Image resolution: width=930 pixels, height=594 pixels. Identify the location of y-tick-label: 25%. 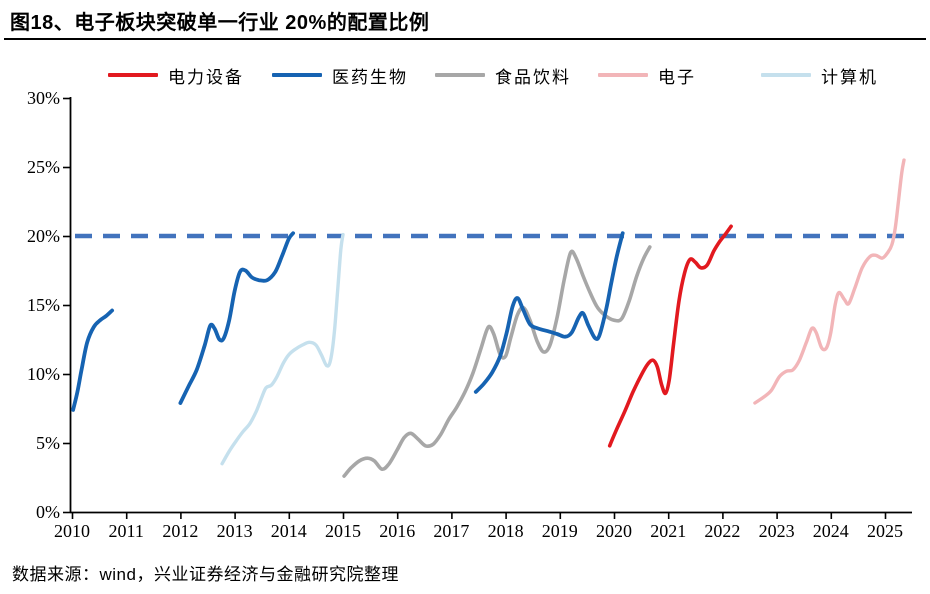
(43, 167).